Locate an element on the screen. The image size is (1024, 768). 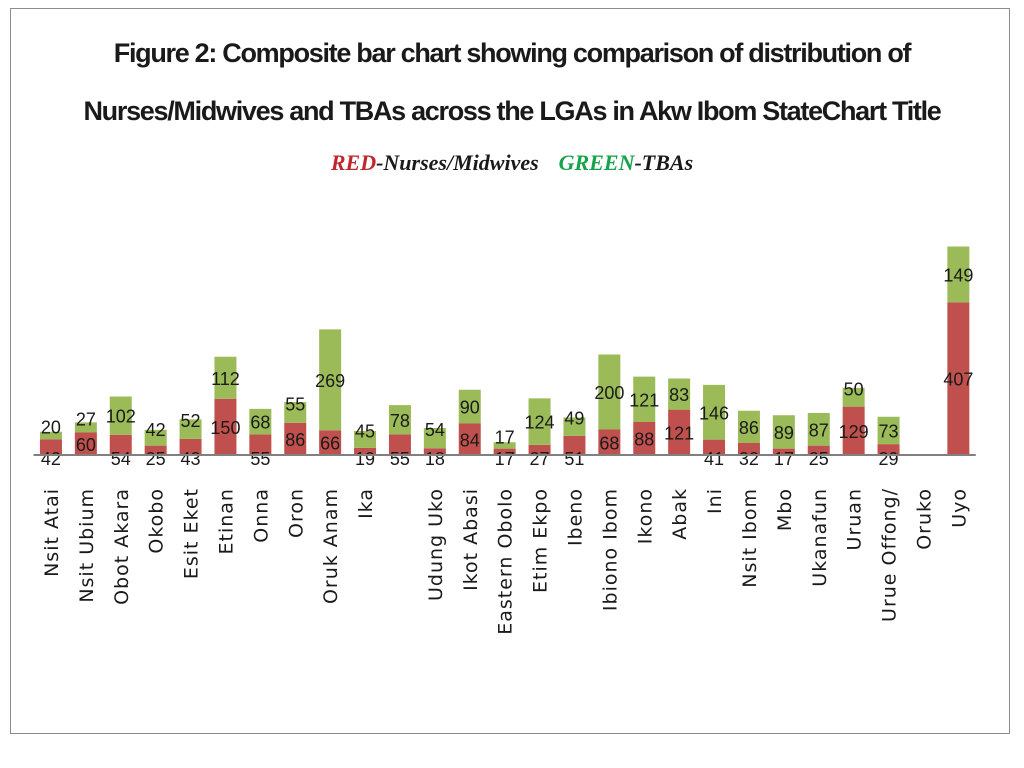
data-label-tbas: 90 is located at coordinates (470, 408).